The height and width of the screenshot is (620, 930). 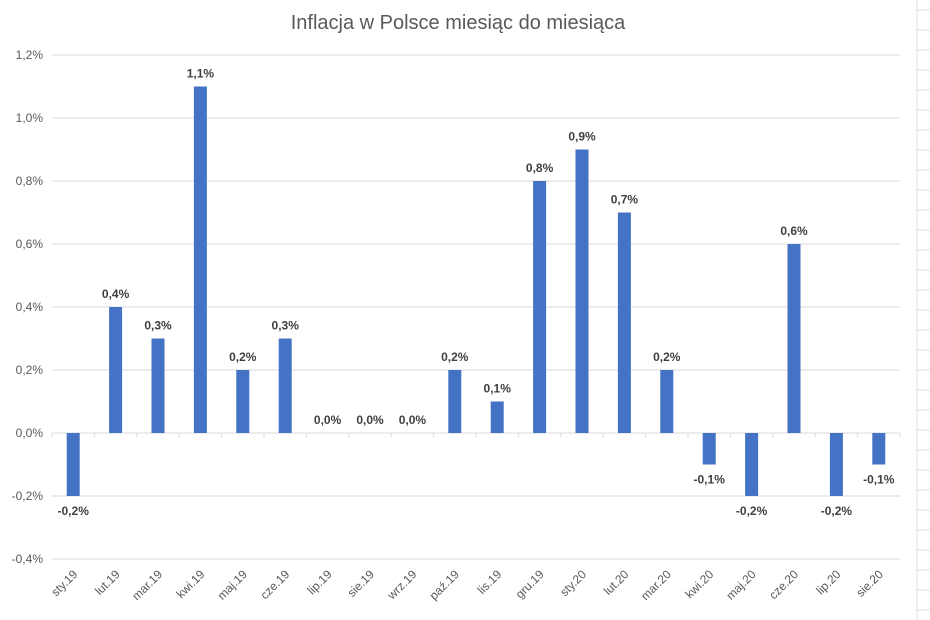 I want to click on x-tick-label: paź.19, so click(x=445, y=585).